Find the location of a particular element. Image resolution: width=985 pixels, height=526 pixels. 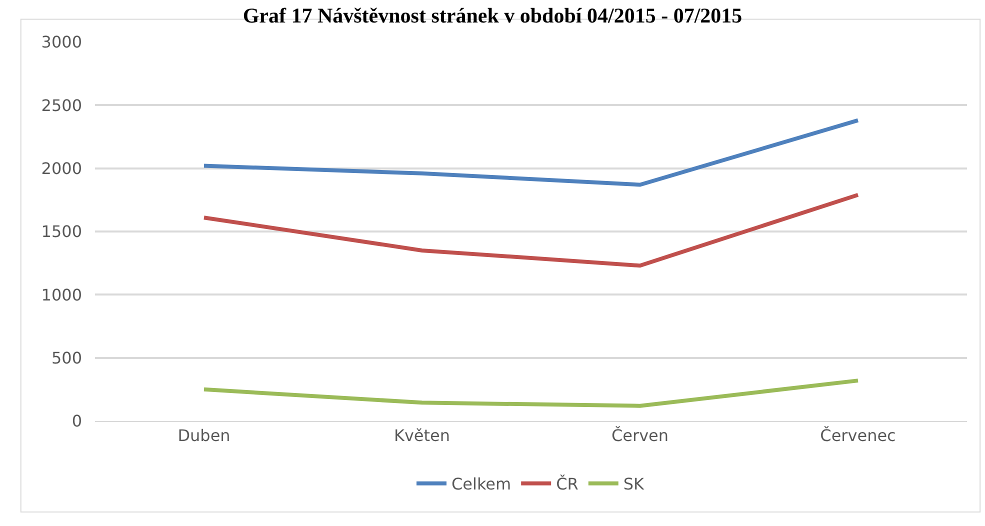

x-tick-label: Červen is located at coordinates (640, 436).